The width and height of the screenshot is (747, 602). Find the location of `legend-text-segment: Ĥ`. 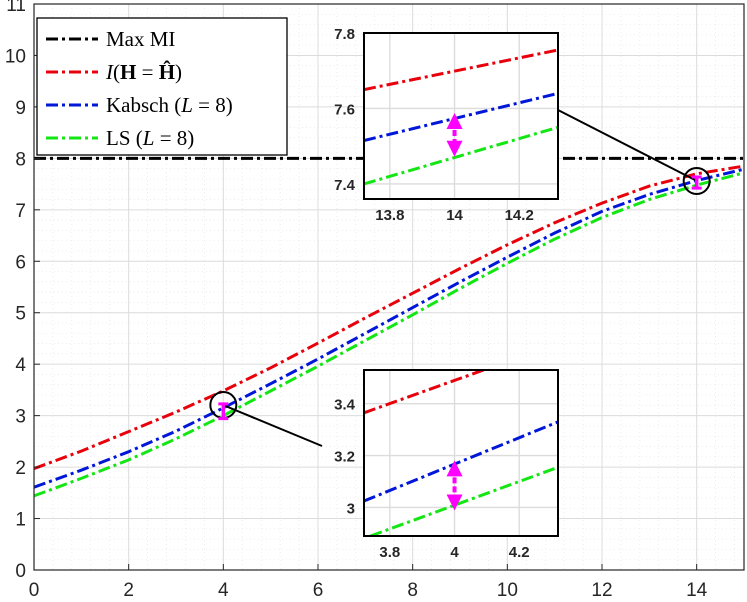

legend-text-segment: Ĥ is located at coordinates (167, 72).